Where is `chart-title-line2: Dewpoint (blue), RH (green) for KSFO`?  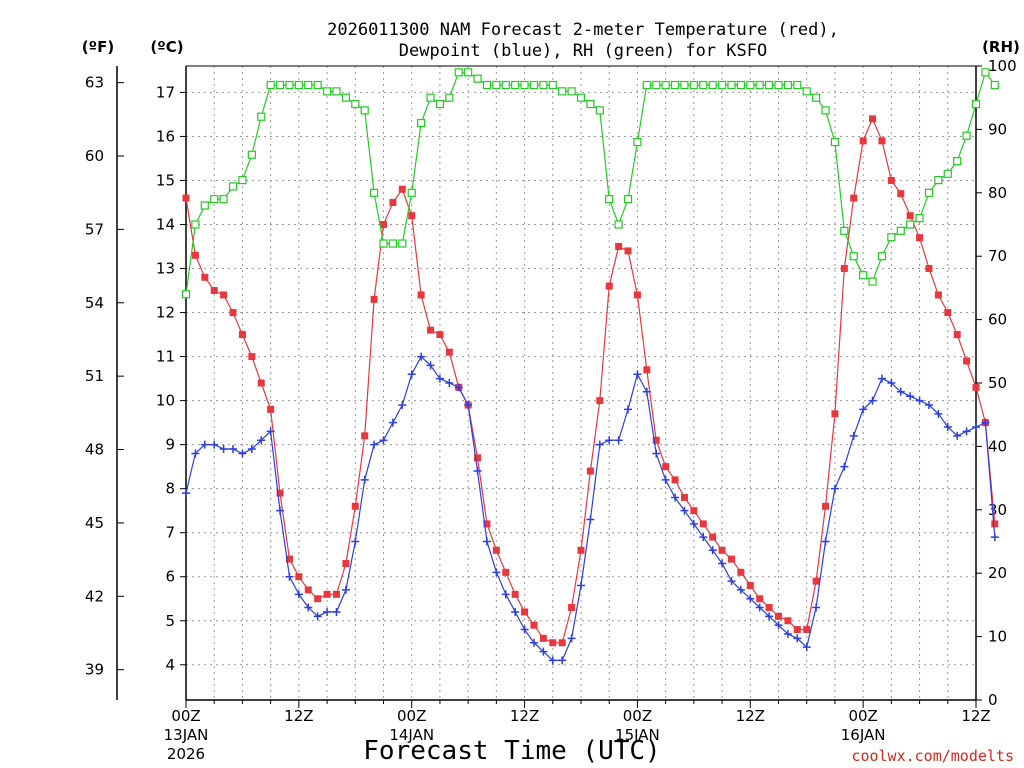
chart-title-line2: Dewpoint (blue), RH (green) for KSFO is located at coordinates (583, 51).